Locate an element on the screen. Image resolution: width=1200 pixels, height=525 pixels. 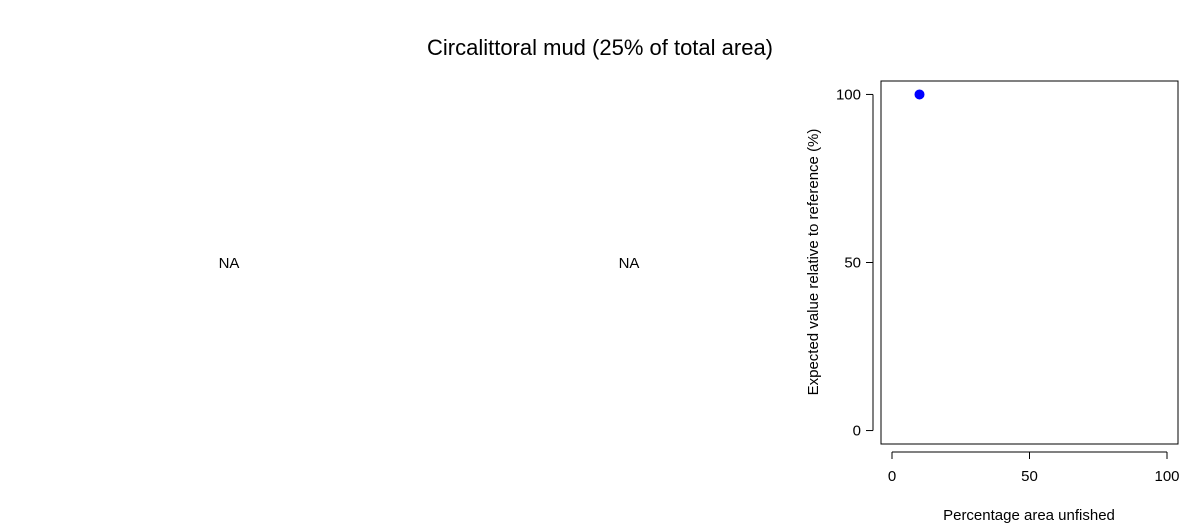
x-axis: 0 50 100 is located at coordinates (1034, 468).